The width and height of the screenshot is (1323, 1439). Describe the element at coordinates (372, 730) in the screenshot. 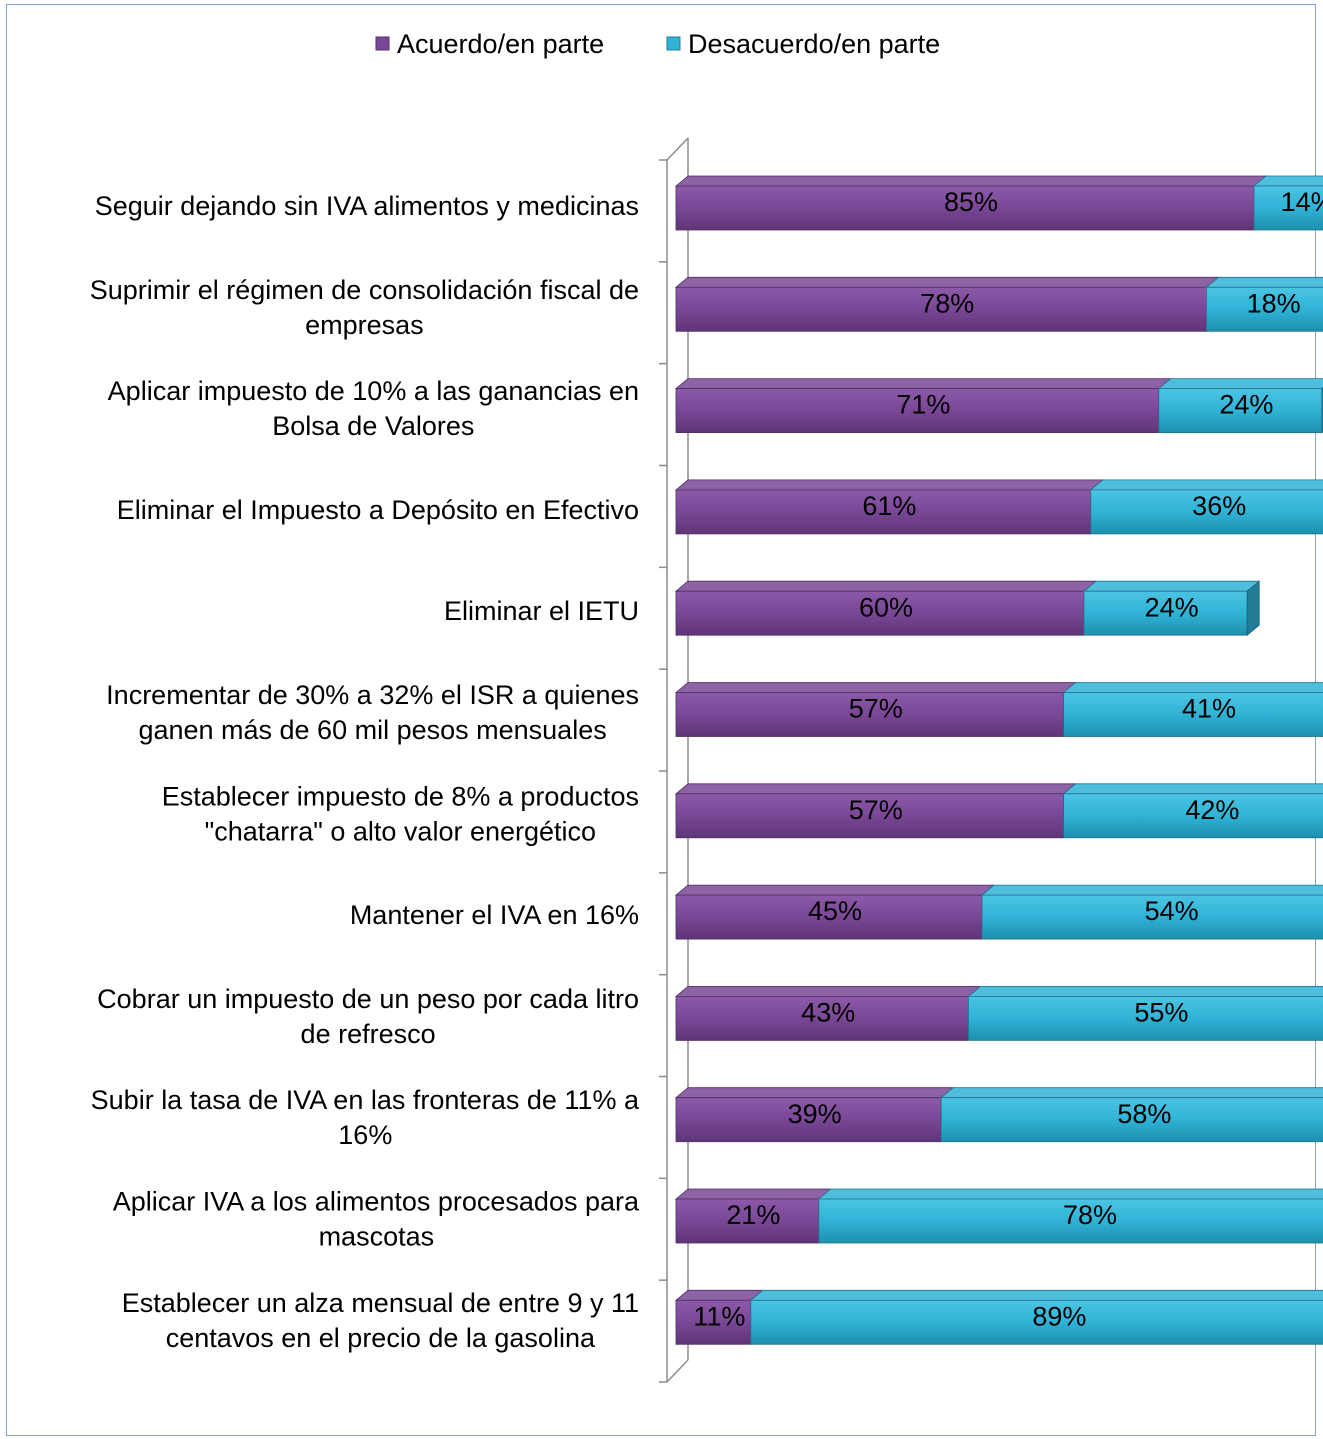

I see `category-label: ganen más de 60 mil pesos mensuales` at that location.